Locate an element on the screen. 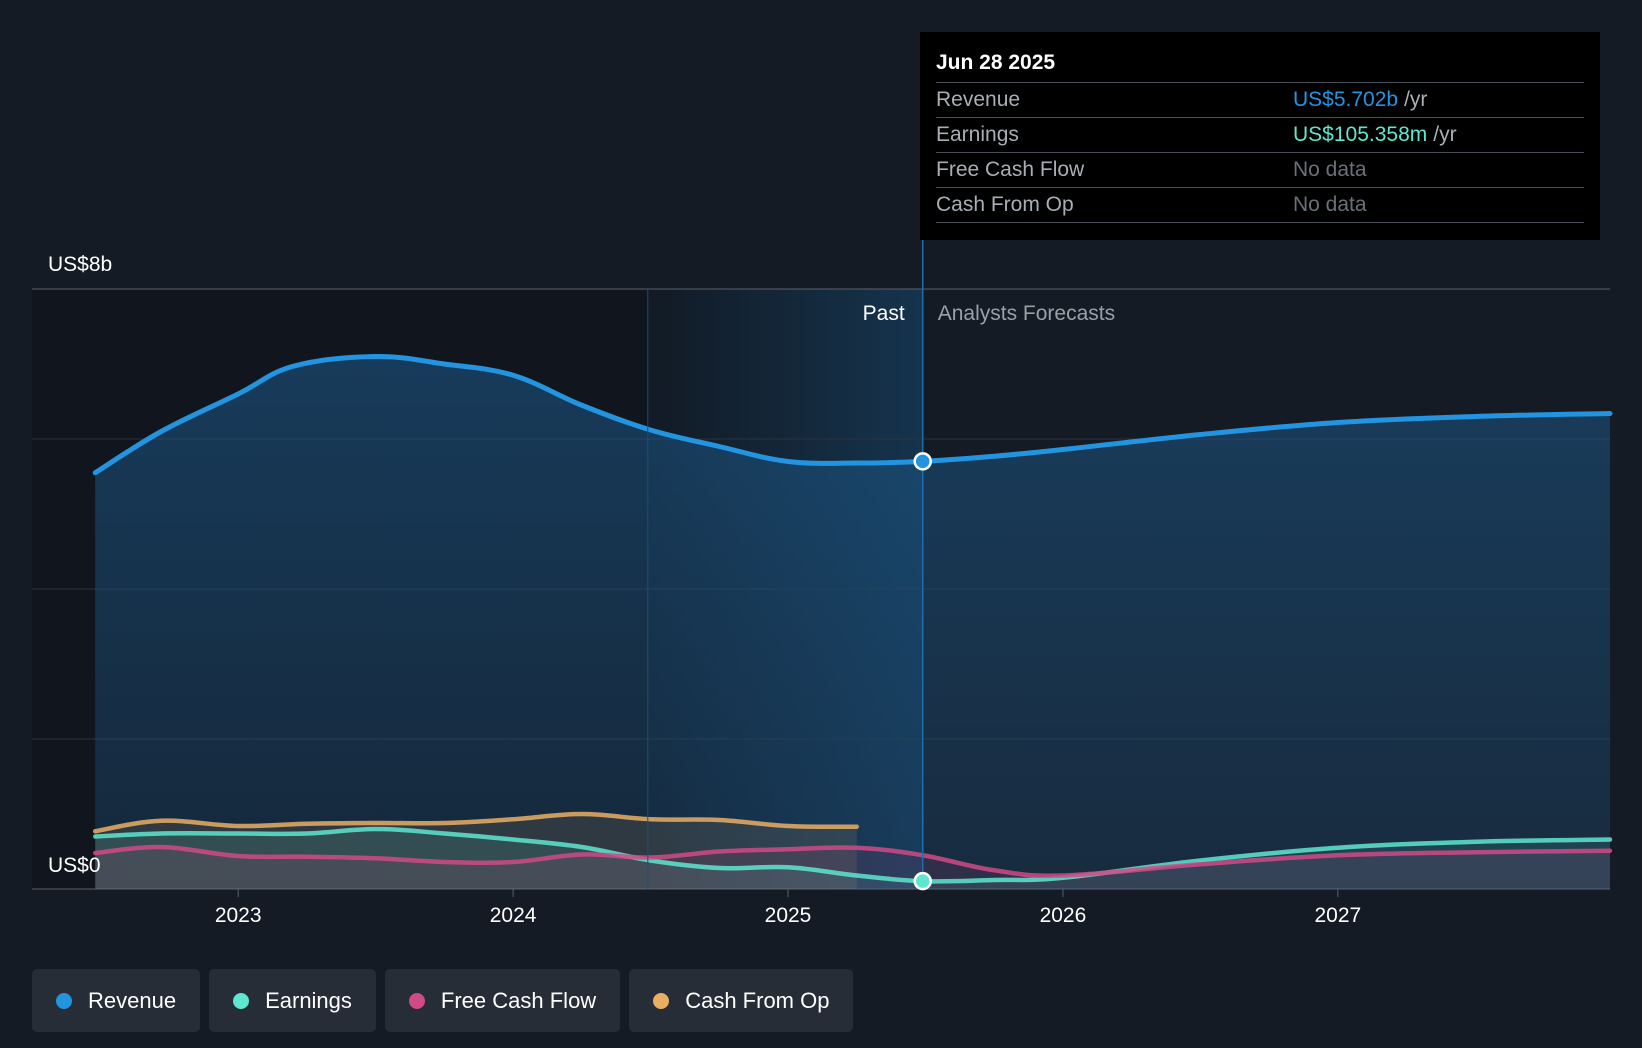 The image size is (1642, 1048). legend-label: Free Cash Flow is located at coordinates (518, 1000).